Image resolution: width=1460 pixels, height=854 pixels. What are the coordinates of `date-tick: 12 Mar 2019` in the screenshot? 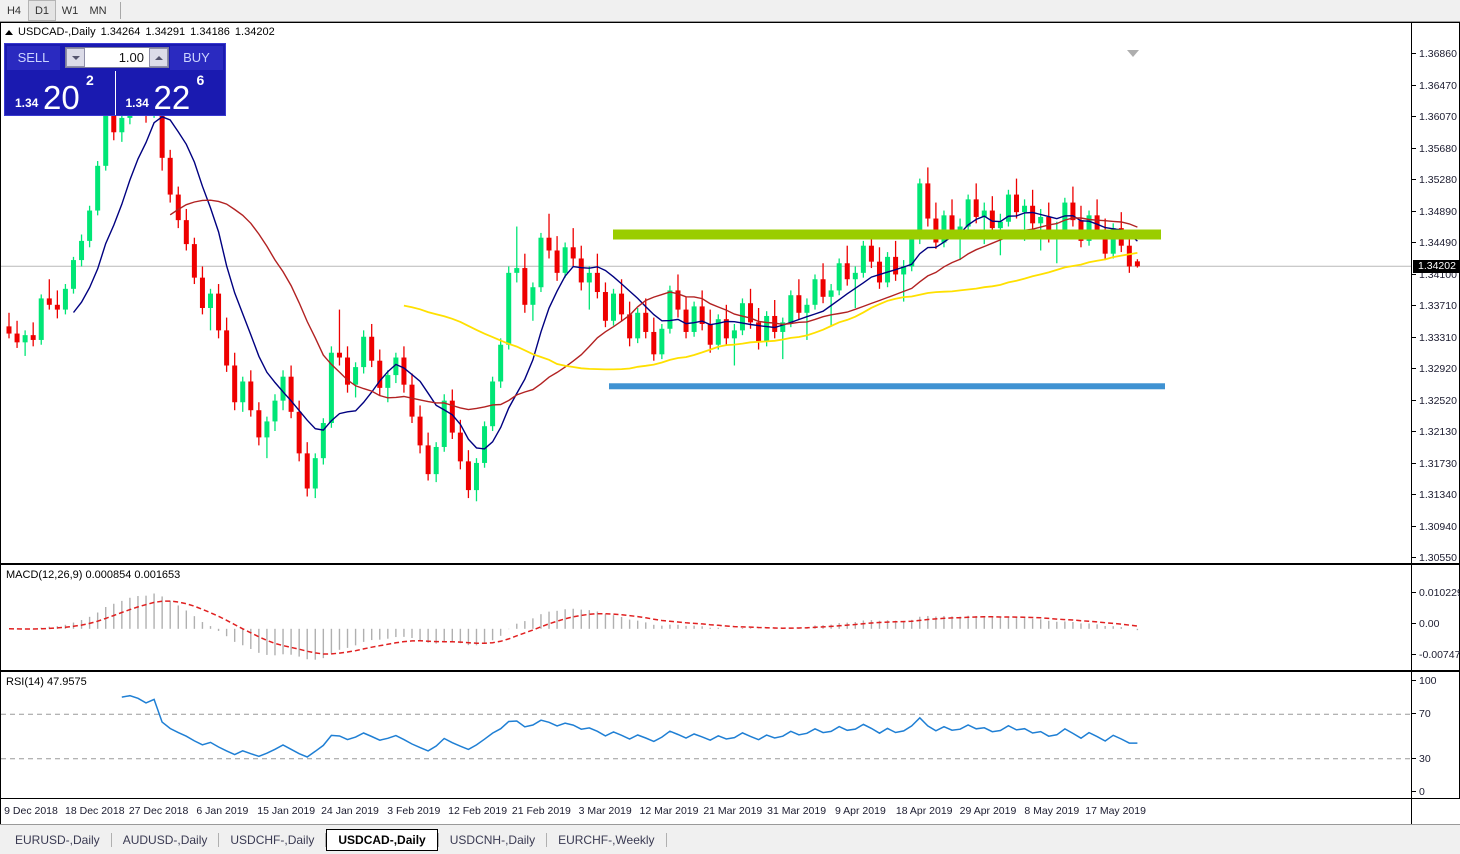 It's located at (669, 811).